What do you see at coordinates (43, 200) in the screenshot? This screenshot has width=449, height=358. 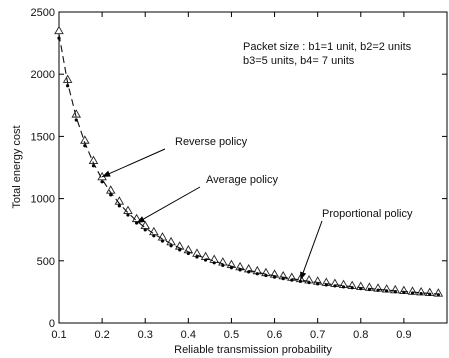 I see `y-tick-label: 1000` at bounding box center [43, 200].